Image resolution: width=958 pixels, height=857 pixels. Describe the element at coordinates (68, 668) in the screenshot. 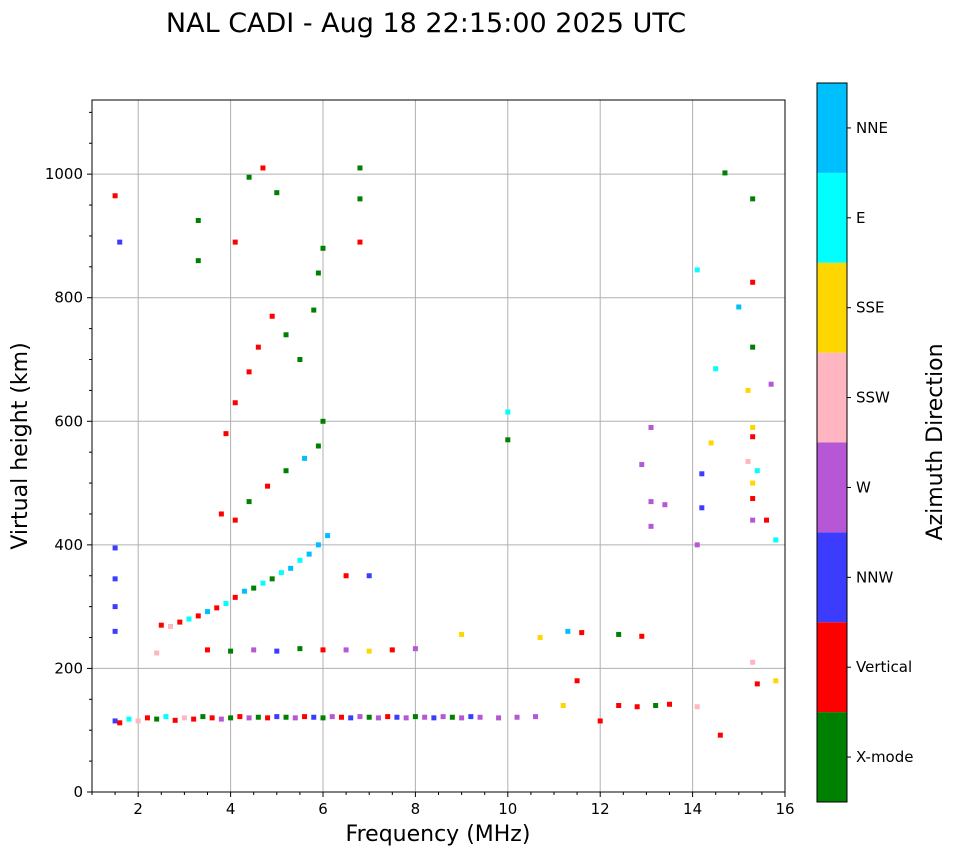

I see `y-tick-label: 200` at that location.